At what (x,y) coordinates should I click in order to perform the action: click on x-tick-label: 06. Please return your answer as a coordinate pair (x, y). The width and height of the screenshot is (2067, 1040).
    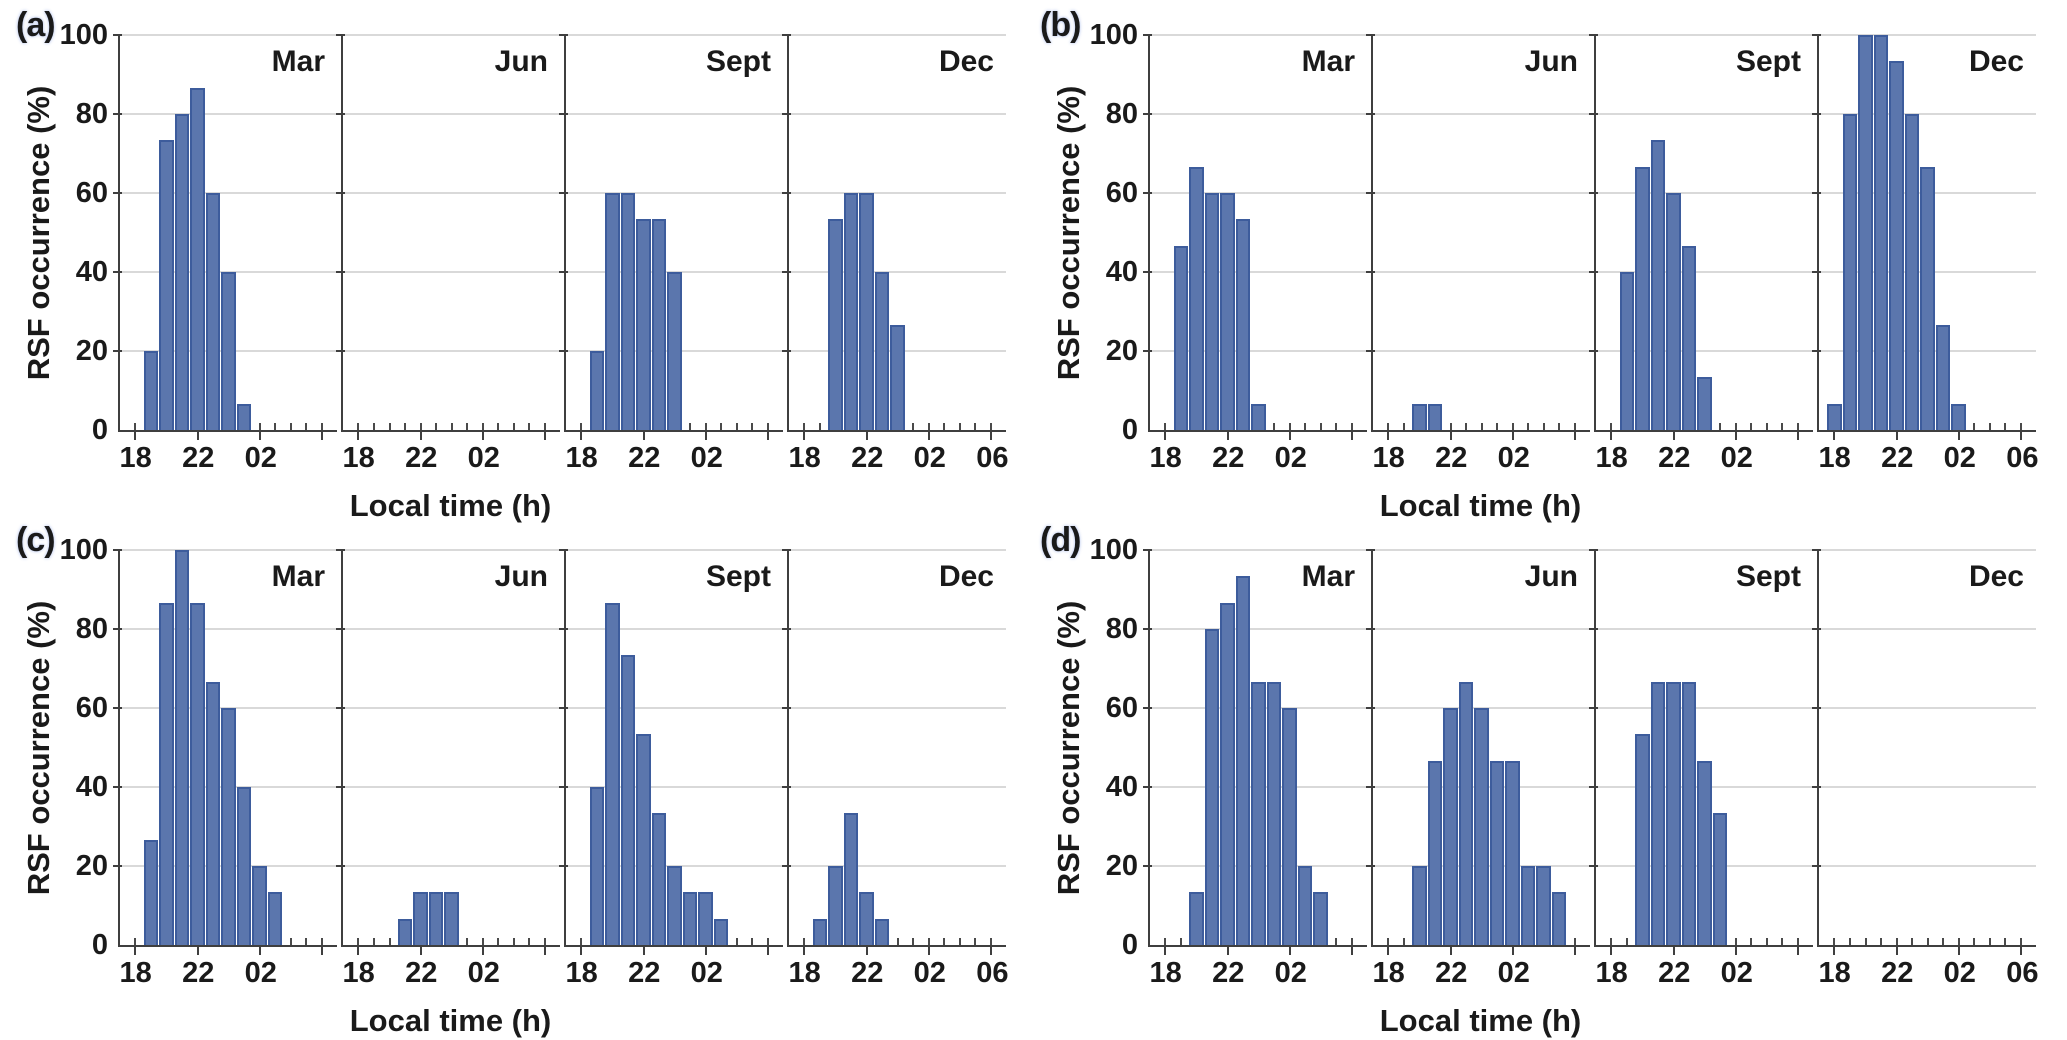
    Looking at the image, I should click on (2022, 458).